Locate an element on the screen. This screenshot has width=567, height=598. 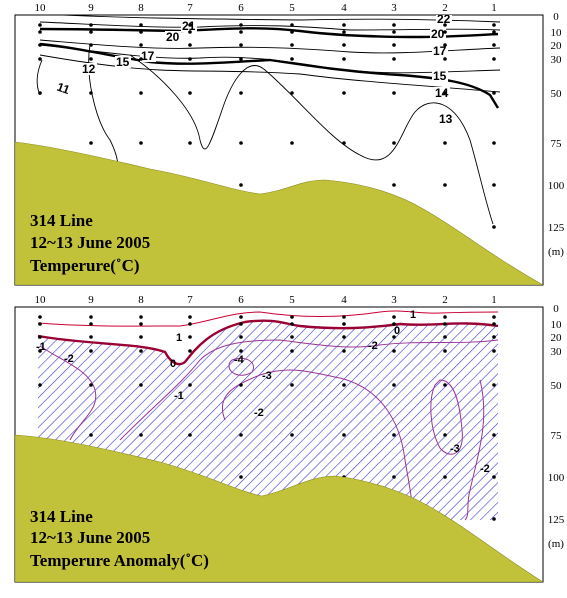
depth-tick-label: 75 is located at coordinates (557, 436).